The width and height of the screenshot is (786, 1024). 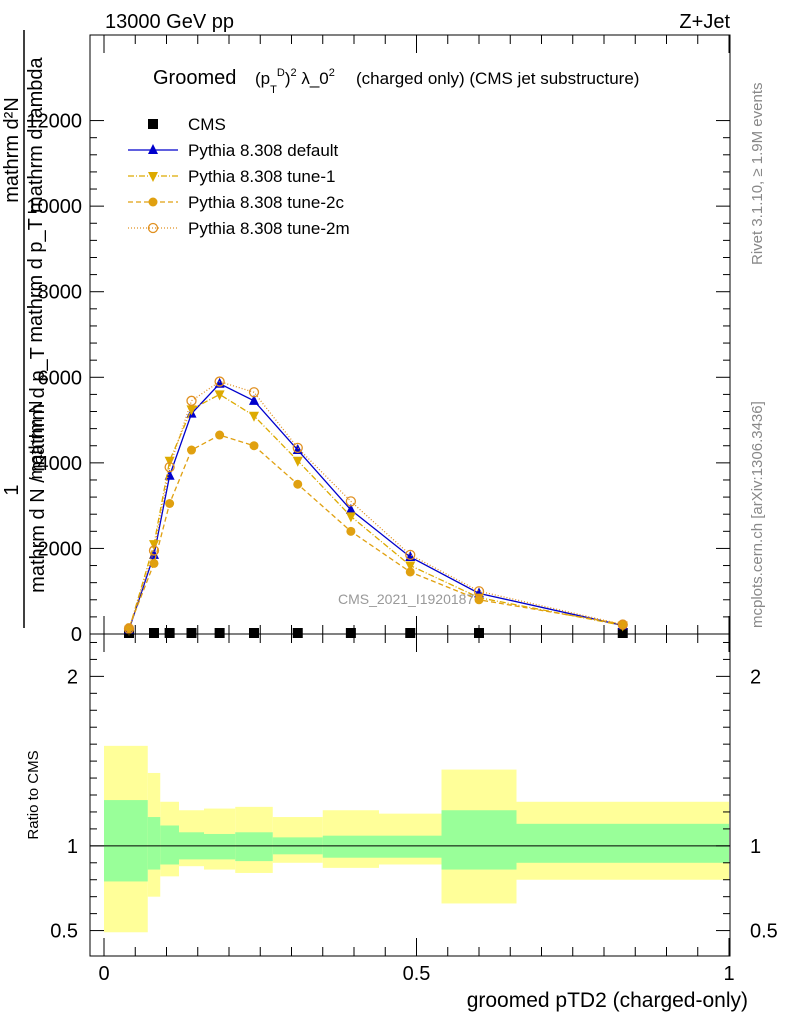 What do you see at coordinates (263, 150) in the screenshot?
I see `legend-label: Pythia 8.308 default` at bounding box center [263, 150].